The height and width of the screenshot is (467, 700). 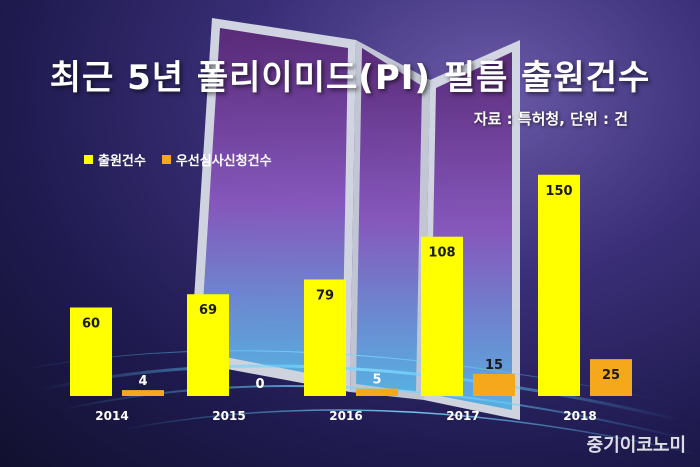 I want to click on x-tick-label-2015: 2015, so click(x=228, y=416).